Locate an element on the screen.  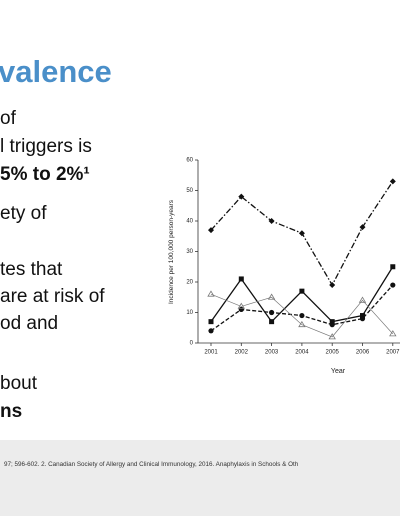
bullet-text: are at risk of is located at coordinates (52, 296).